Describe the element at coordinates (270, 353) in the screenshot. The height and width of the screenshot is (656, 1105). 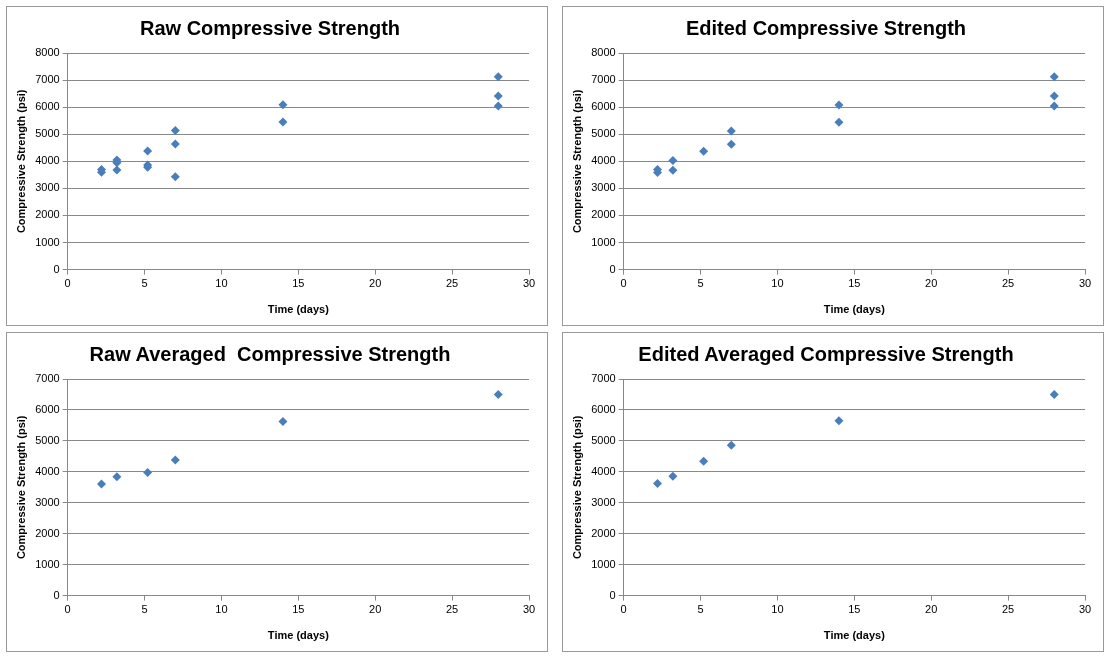
I see `chart-title: Raw Averaged Compressive Strength` at that location.